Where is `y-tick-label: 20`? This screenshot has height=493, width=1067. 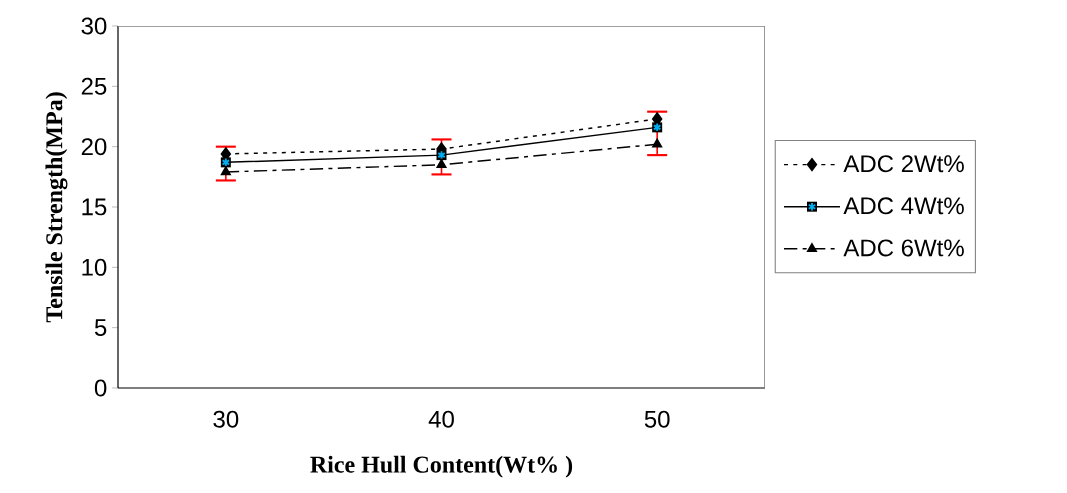 y-tick-label: 20 is located at coordinates (94, 147).